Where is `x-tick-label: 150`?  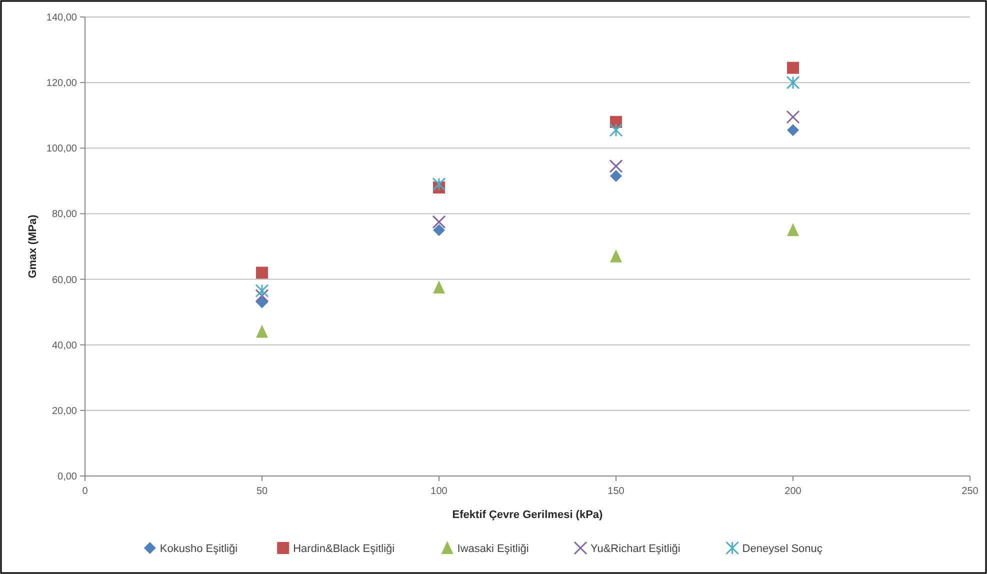
x-tick-label: 150 is located at coordinates (616, 491).